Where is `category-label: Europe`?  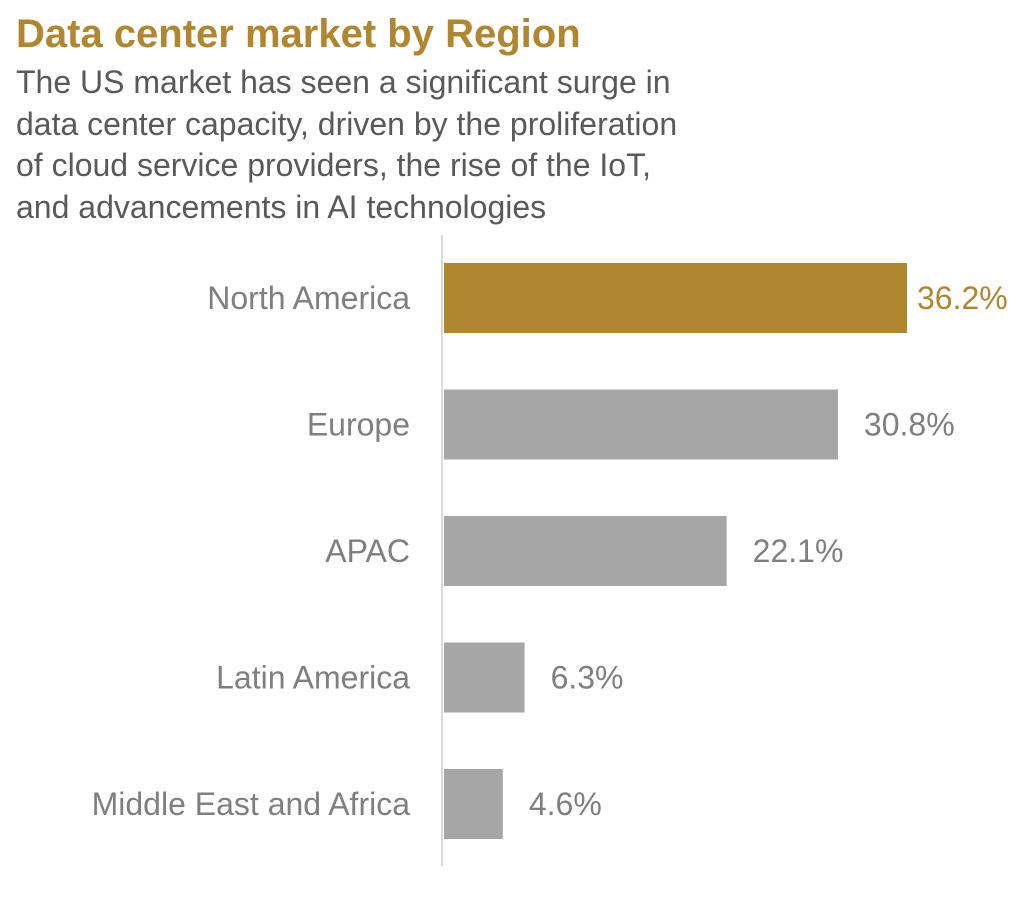
category-label: Europe is located at coordinates (358, 425).